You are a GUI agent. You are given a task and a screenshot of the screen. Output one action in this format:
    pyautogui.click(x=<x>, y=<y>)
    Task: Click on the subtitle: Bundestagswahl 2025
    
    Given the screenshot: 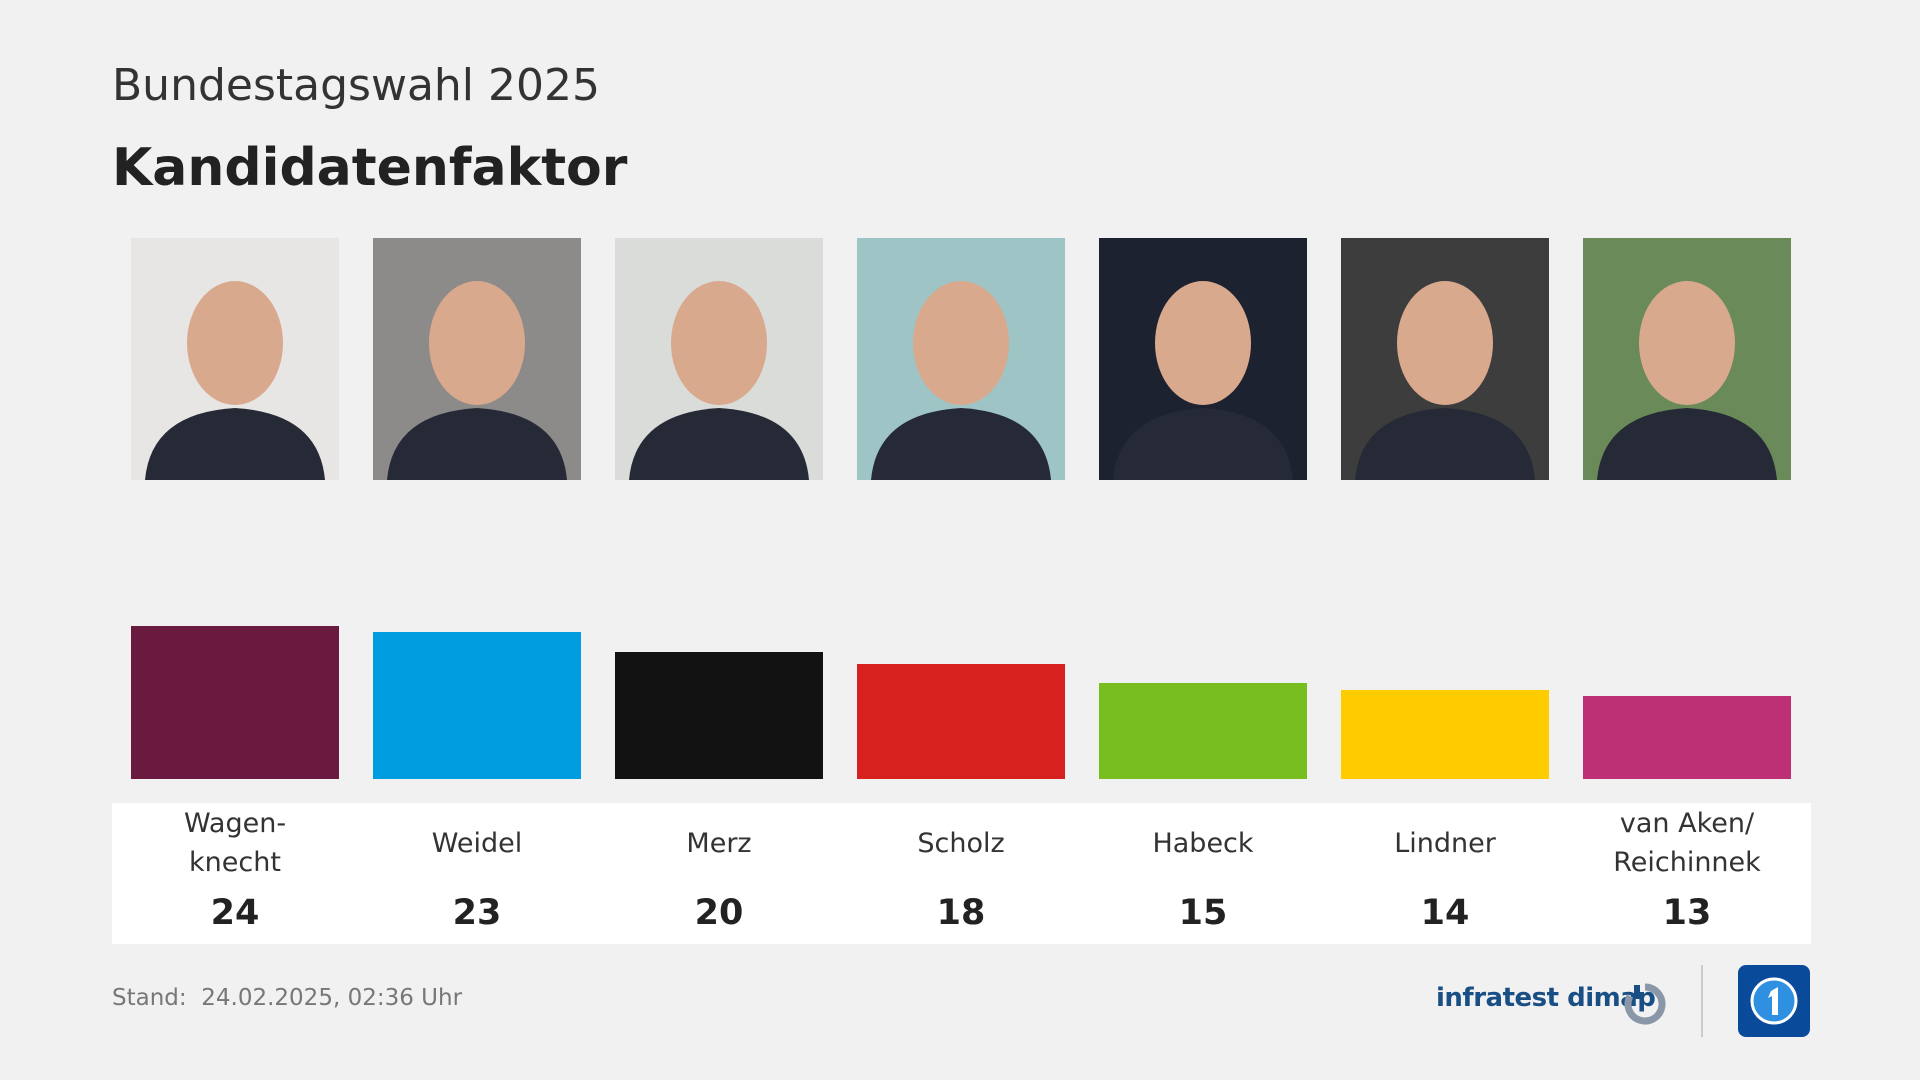 What is the action you would take?
    pyautogui.click(x=356, y=85)
    